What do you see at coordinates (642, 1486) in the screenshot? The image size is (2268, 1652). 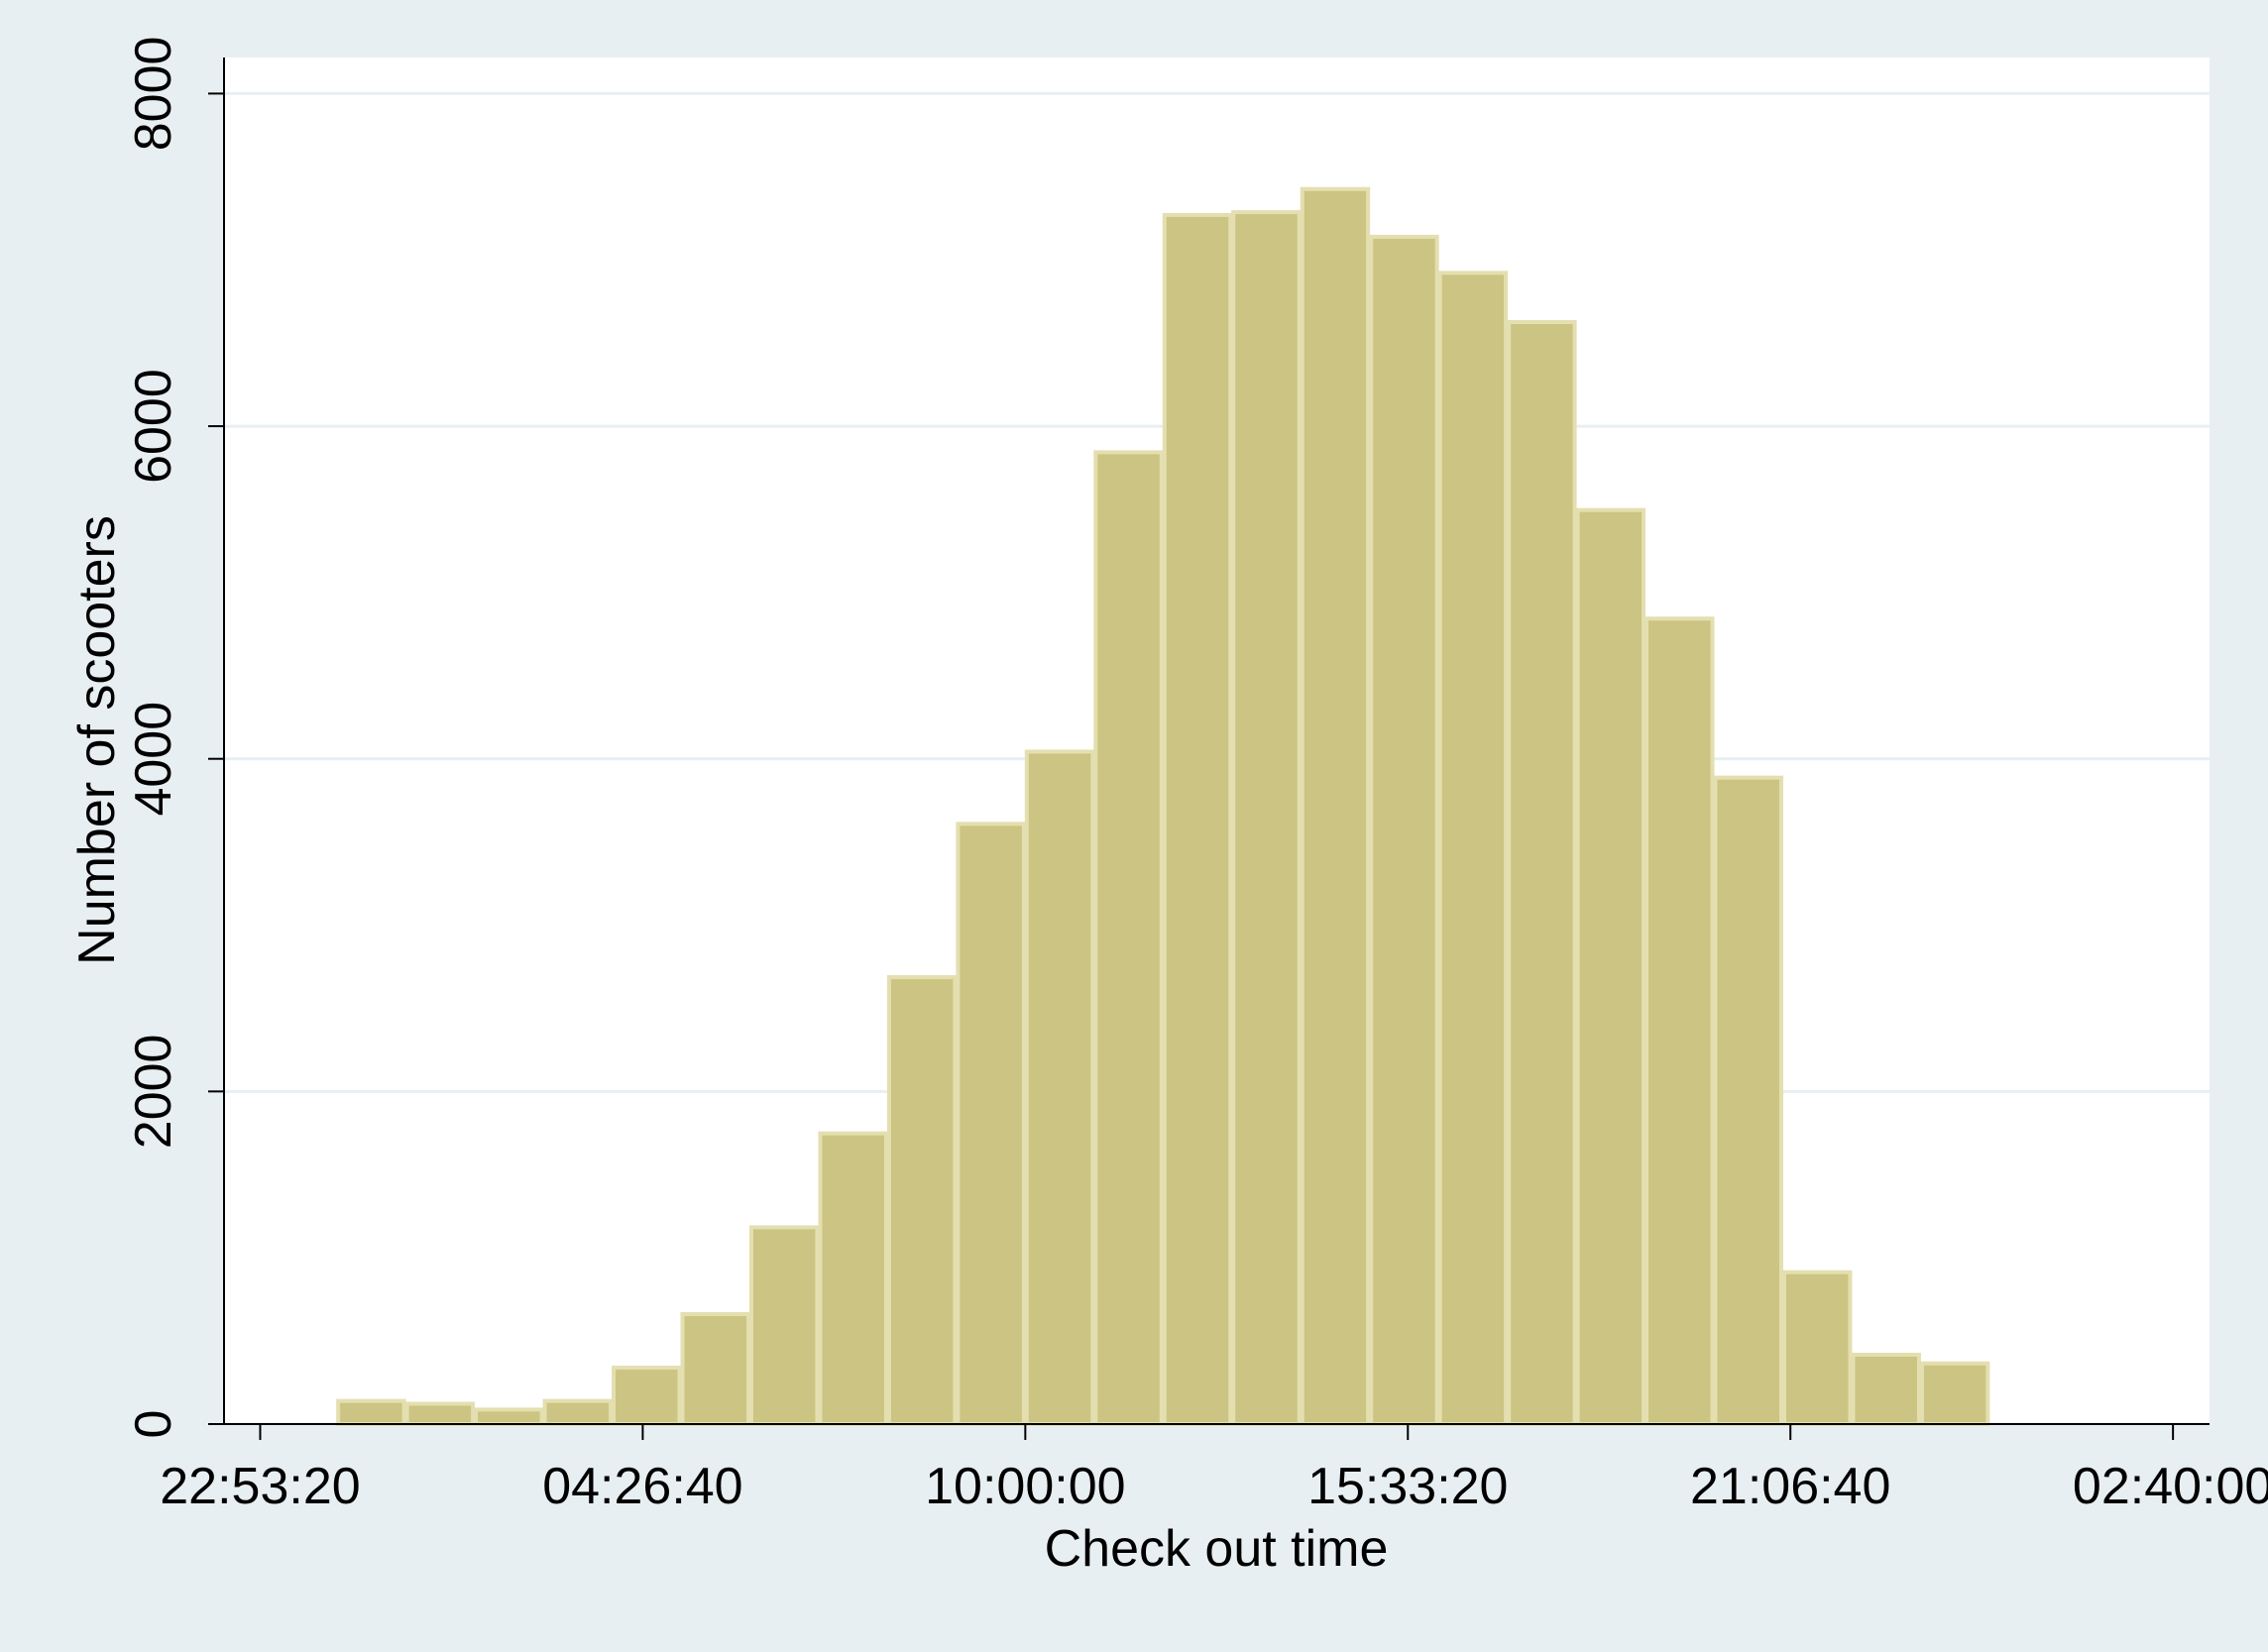 I see `x-tick-label: 04:26:40` at bounding box center [642, 1486].